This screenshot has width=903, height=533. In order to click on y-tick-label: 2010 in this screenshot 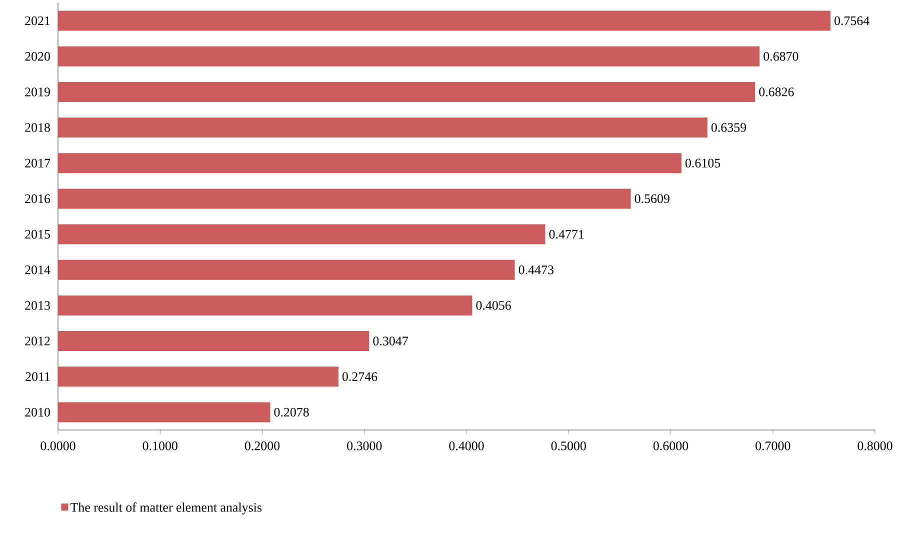, I will do `click(37, 412)`.